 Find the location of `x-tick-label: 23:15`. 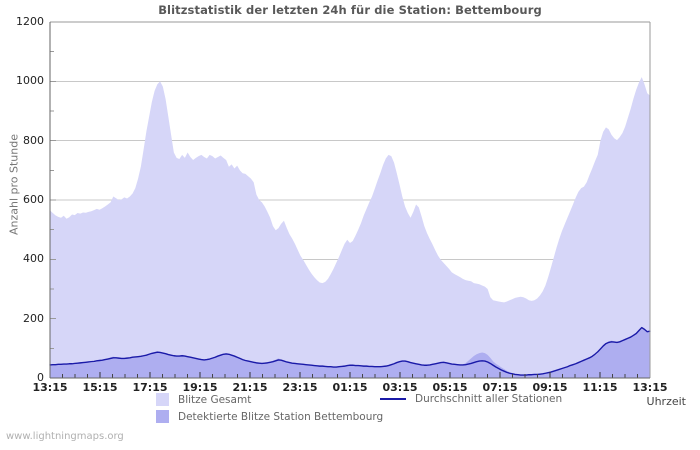

x-tick-label: 23:15 is located at coordinates (300, 387).